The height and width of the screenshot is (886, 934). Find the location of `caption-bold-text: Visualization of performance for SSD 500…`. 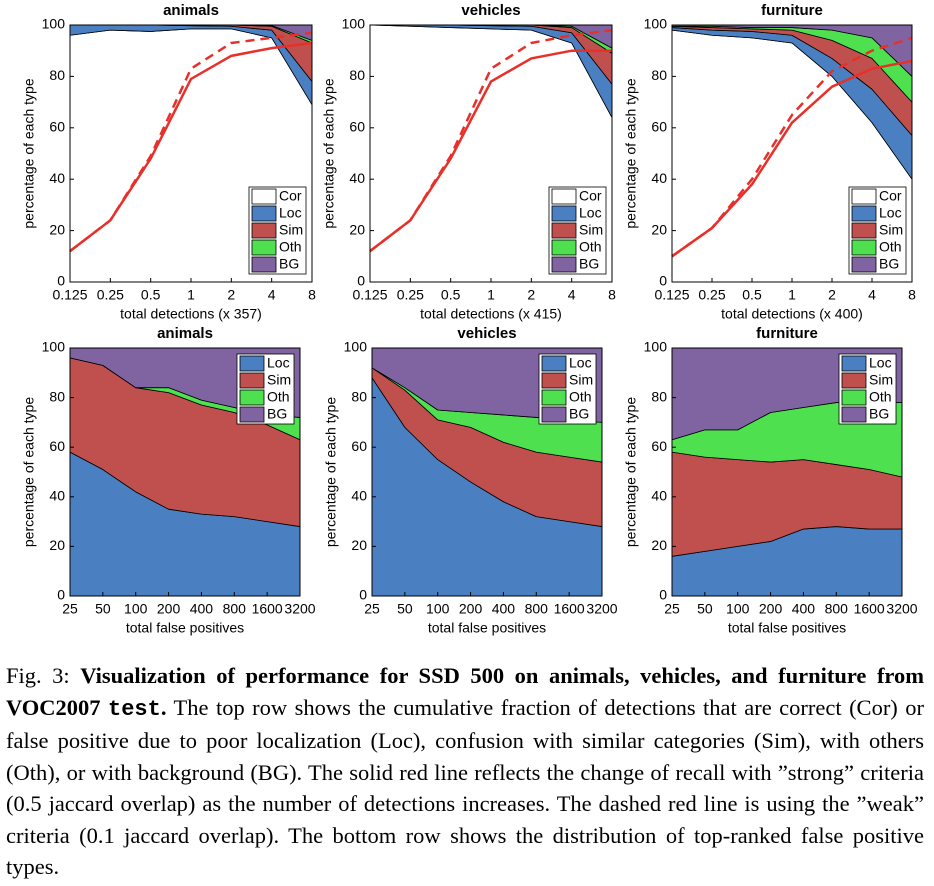

caption-bold-text: Visualization of performance for SSD 500… is located at coordinates (465, 691).